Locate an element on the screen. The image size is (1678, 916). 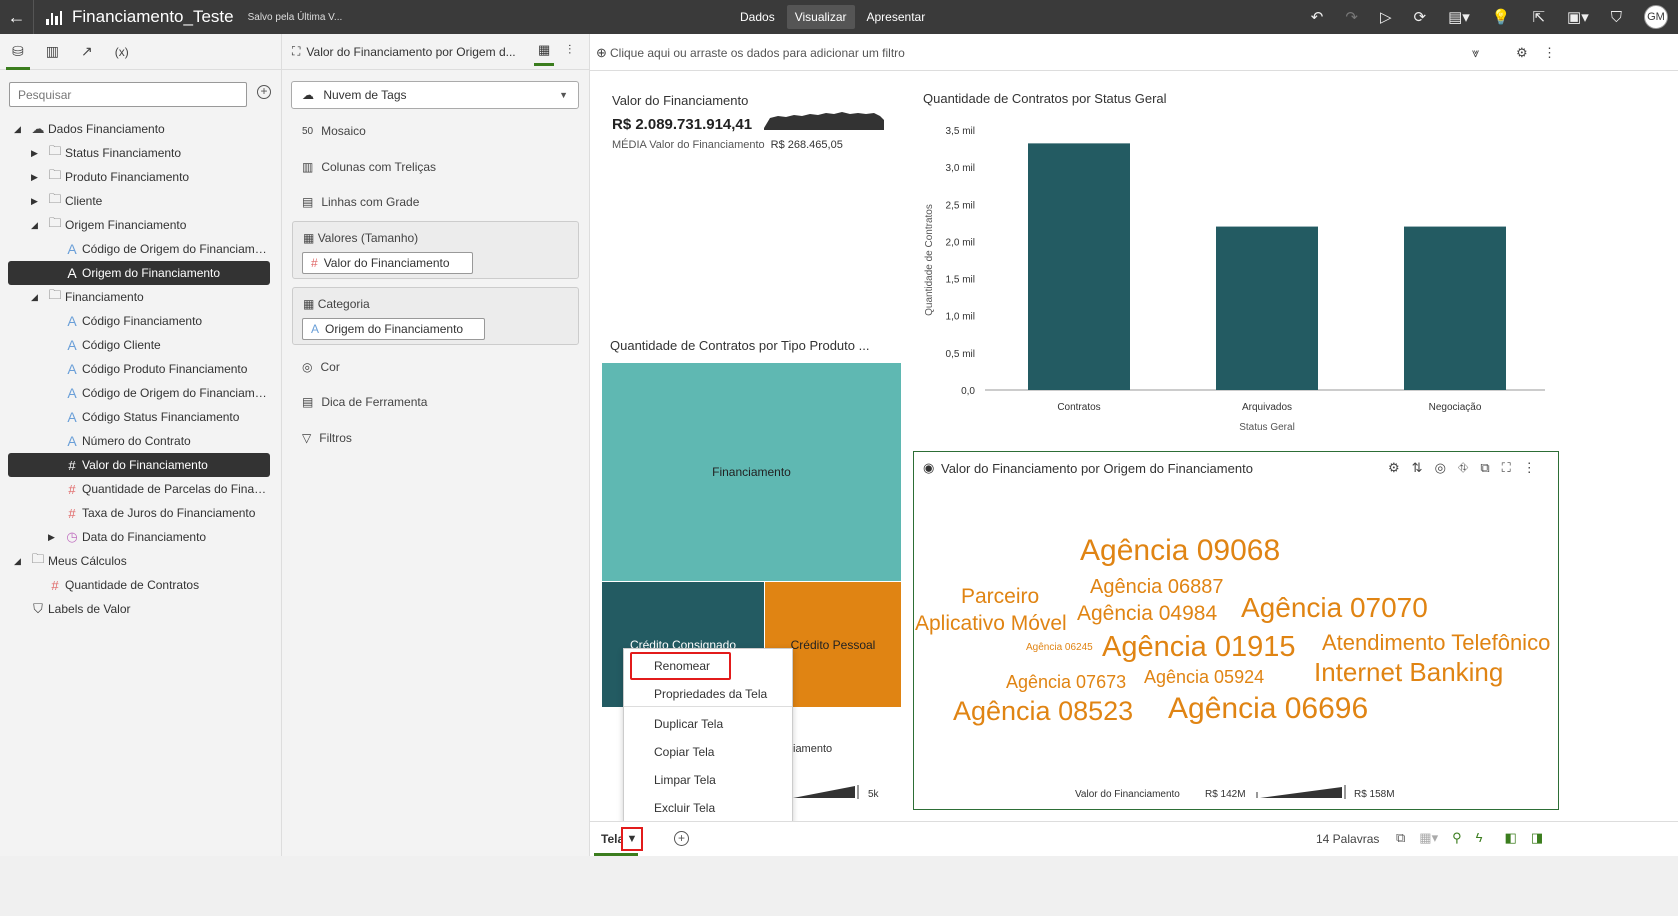
tab-menu-dropdown-icon: ▼ is located at coordinates (632, 839).